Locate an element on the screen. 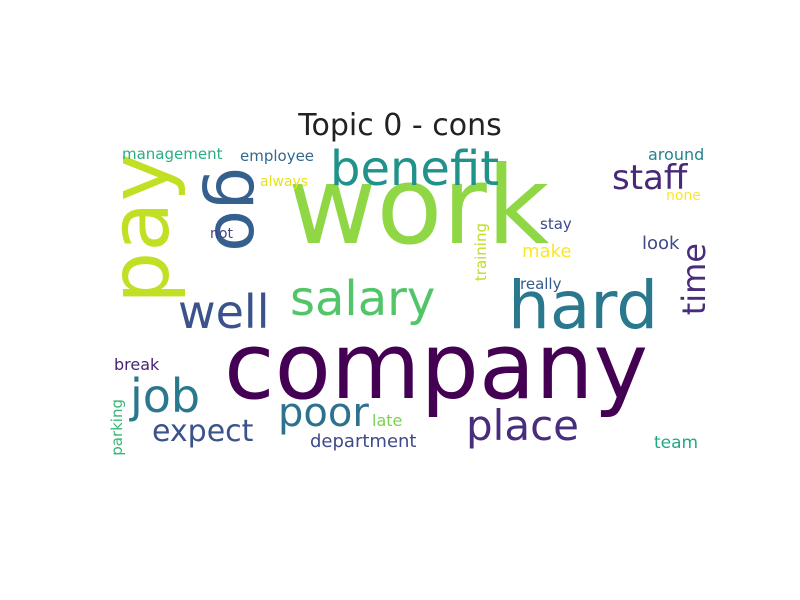 The height and width of the screenshot is (600, 800). word-late: late is located at coordinates (387, 420).